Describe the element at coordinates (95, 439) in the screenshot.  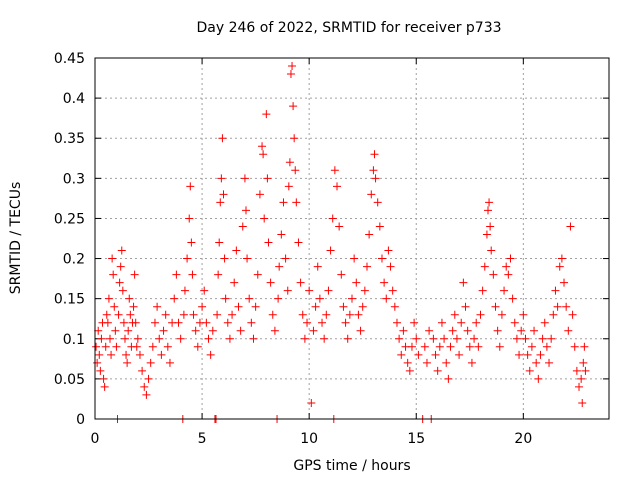
I see `x-tick-label: 0` at that location.